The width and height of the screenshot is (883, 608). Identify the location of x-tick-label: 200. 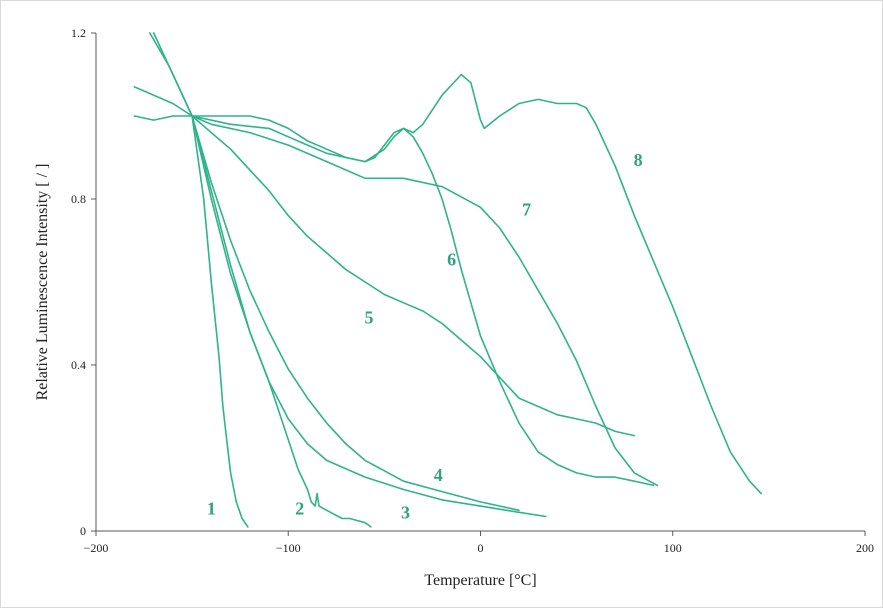
(865, 548).